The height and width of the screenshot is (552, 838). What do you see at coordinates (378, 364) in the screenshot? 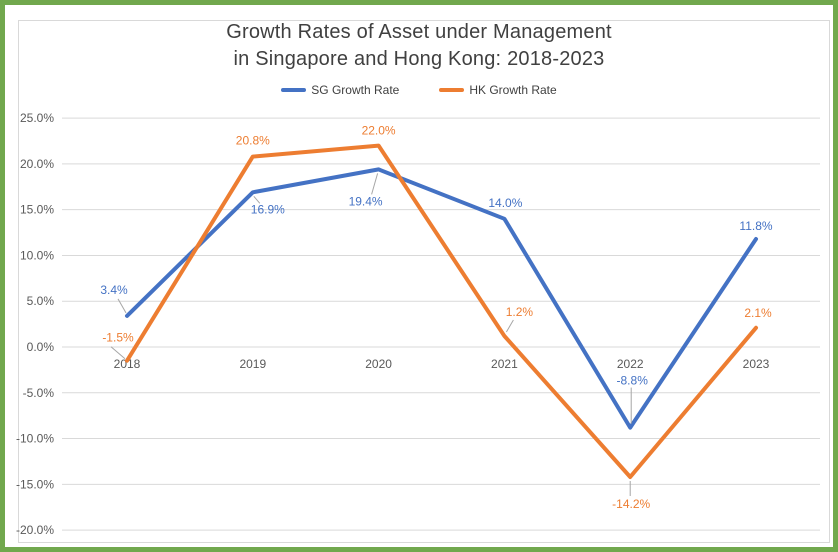
I see `x-axis-category-label: 2020` at bounding box center [378, 364].